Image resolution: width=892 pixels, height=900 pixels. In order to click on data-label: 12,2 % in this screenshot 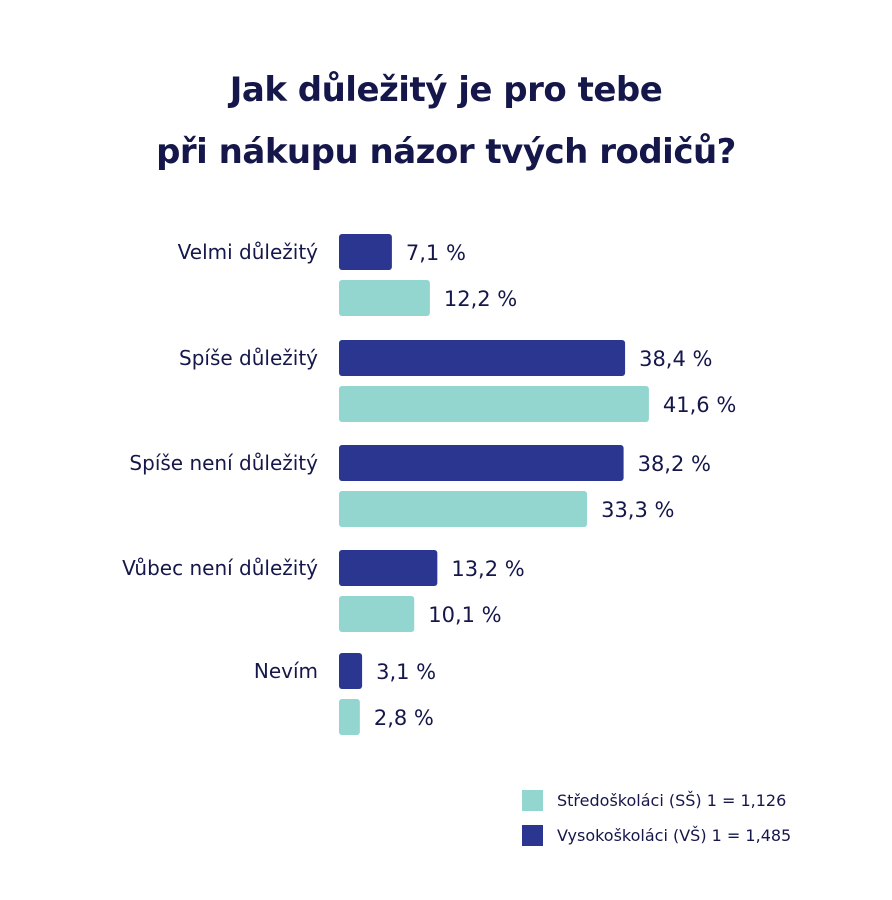, I will do `click(480, 299)`.